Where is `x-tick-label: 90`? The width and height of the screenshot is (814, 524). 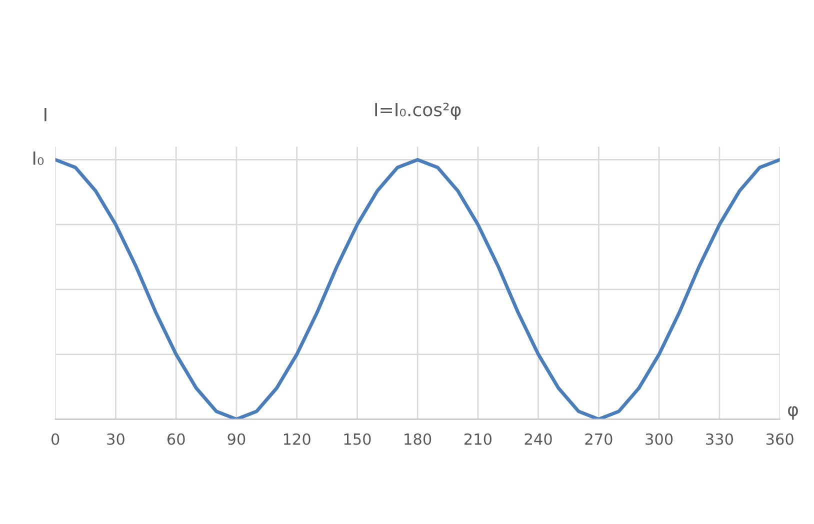
x-tick-label: 90 is located at coordinates (237, 439).